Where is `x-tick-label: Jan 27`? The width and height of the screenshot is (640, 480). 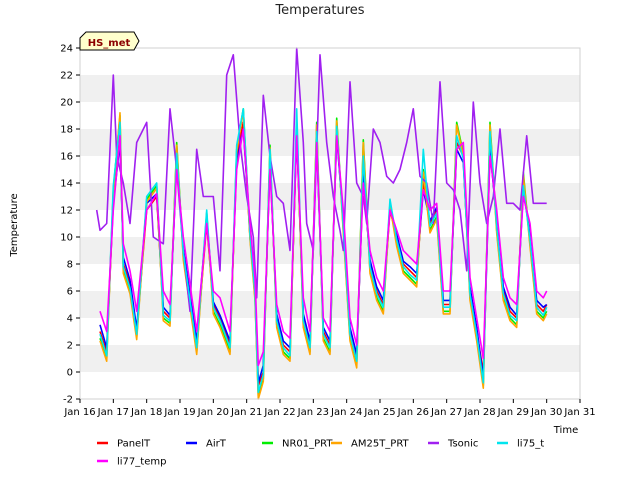
x-tick-label: Jan 27 is located at coordinates (446, 412).